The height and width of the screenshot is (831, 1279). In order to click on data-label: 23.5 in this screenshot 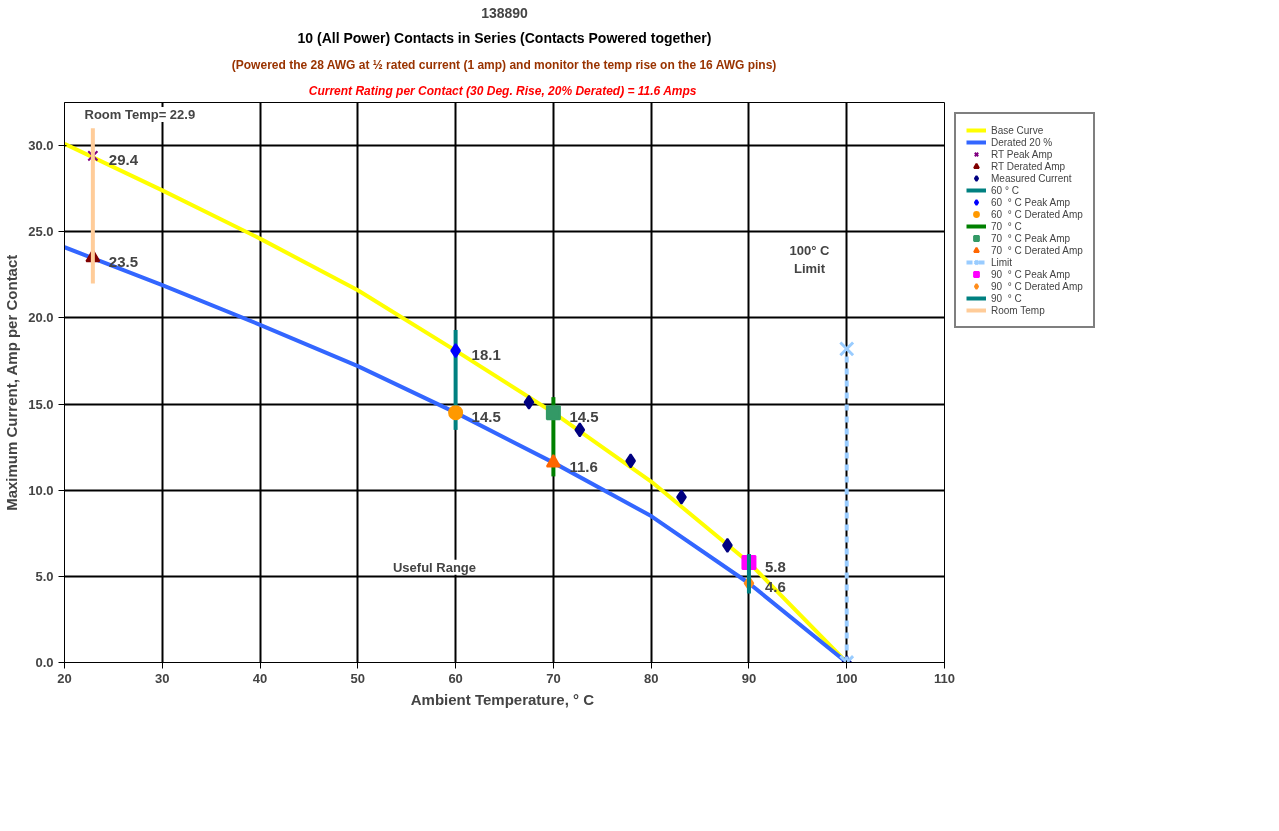, I will do `click(123, 261)`.